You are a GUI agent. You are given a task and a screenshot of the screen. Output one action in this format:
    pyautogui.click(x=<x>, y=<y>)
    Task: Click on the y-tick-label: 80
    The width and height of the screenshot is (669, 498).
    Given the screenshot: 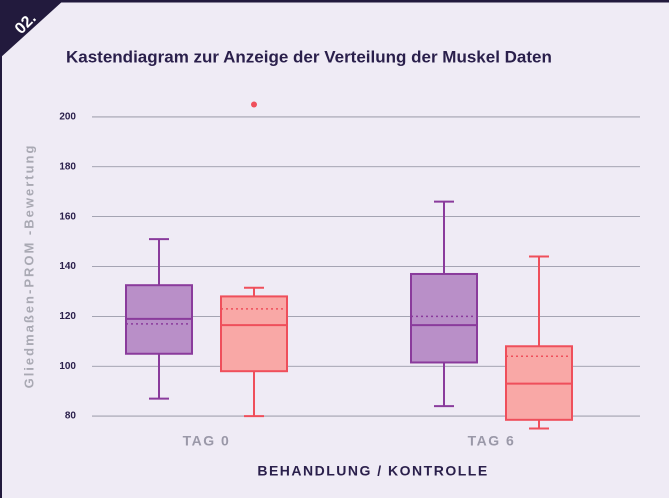 What is the action you would take?
    pyautogui.click(x=71, y=416)
    